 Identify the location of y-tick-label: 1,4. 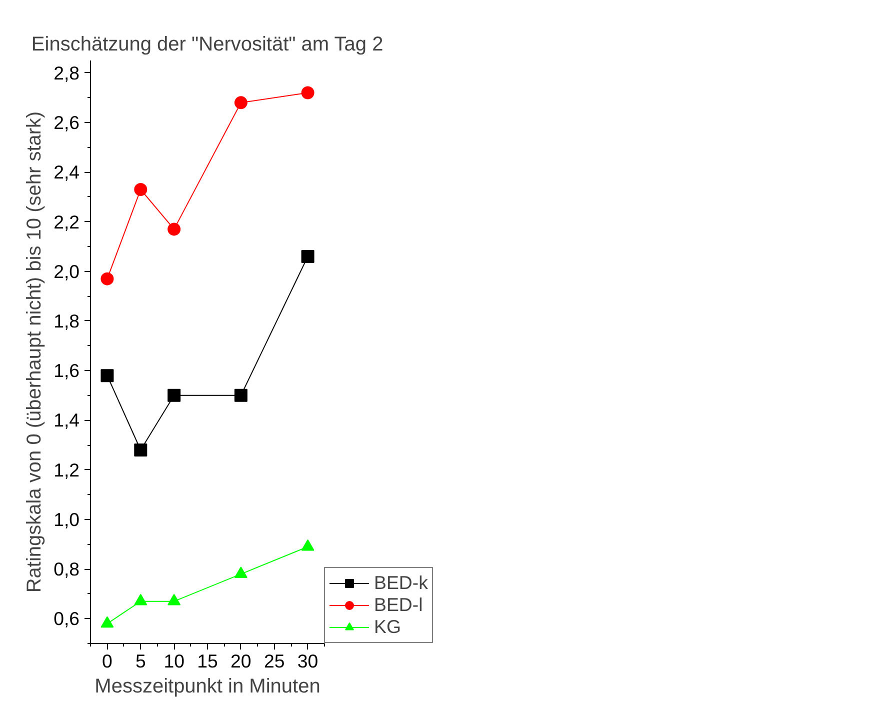
(67, 420).